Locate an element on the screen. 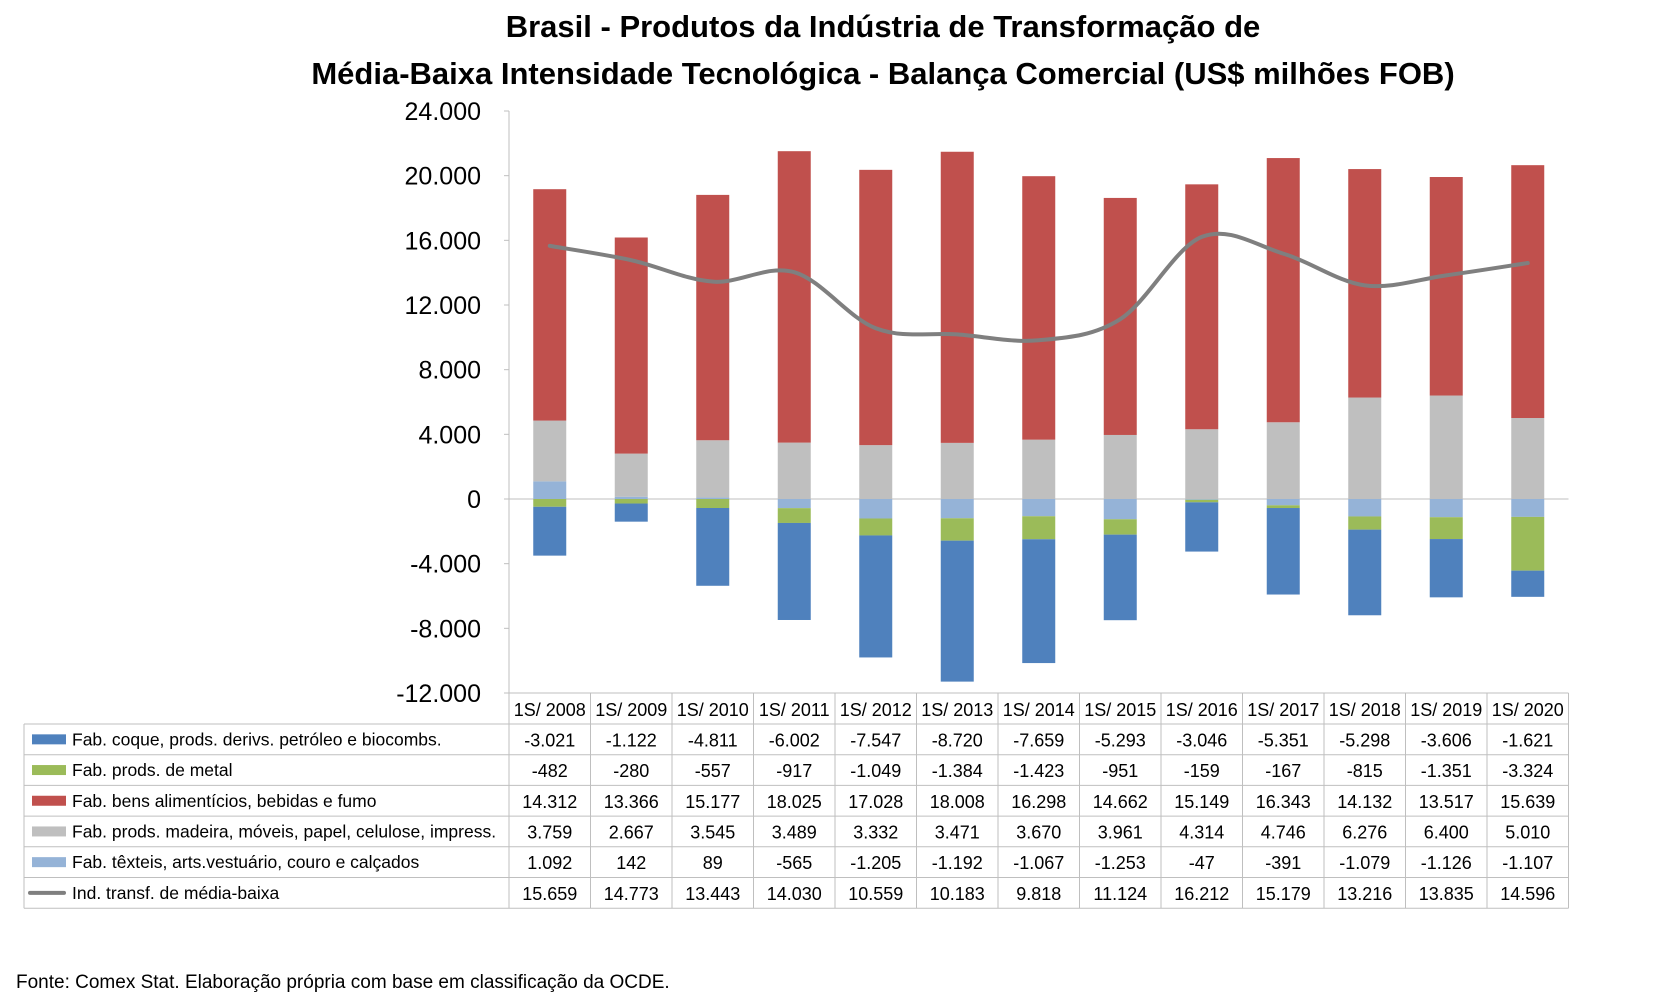 Image resolution: width=1660 pixels, height=996 pixels. bar-fab-coque-prods-derivs-p-1s-2008 is located at coordinates (550, 531).